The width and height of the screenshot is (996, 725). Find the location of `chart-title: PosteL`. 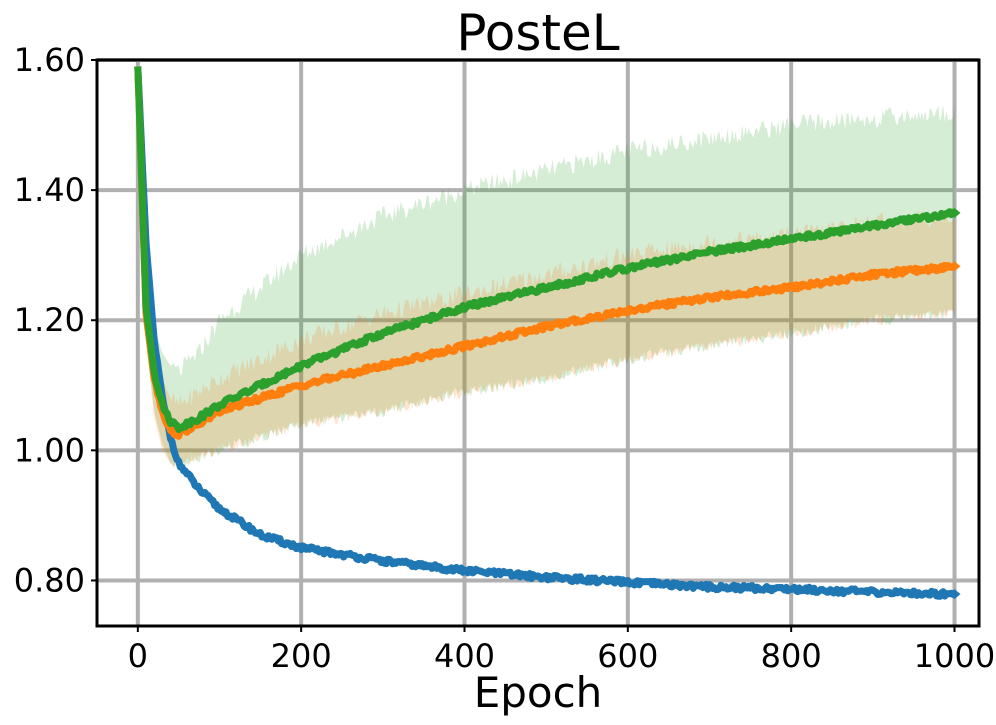

chart-title: PosteL is located at coordinates (537, 33).